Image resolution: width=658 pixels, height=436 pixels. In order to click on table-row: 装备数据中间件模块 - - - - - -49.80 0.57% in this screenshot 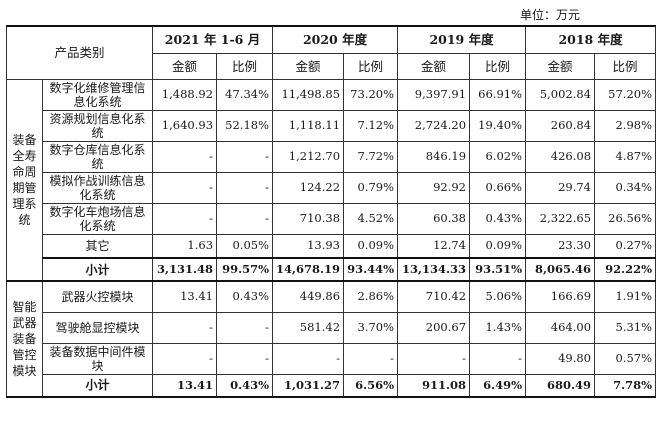, I will do `click(332, 358)`.